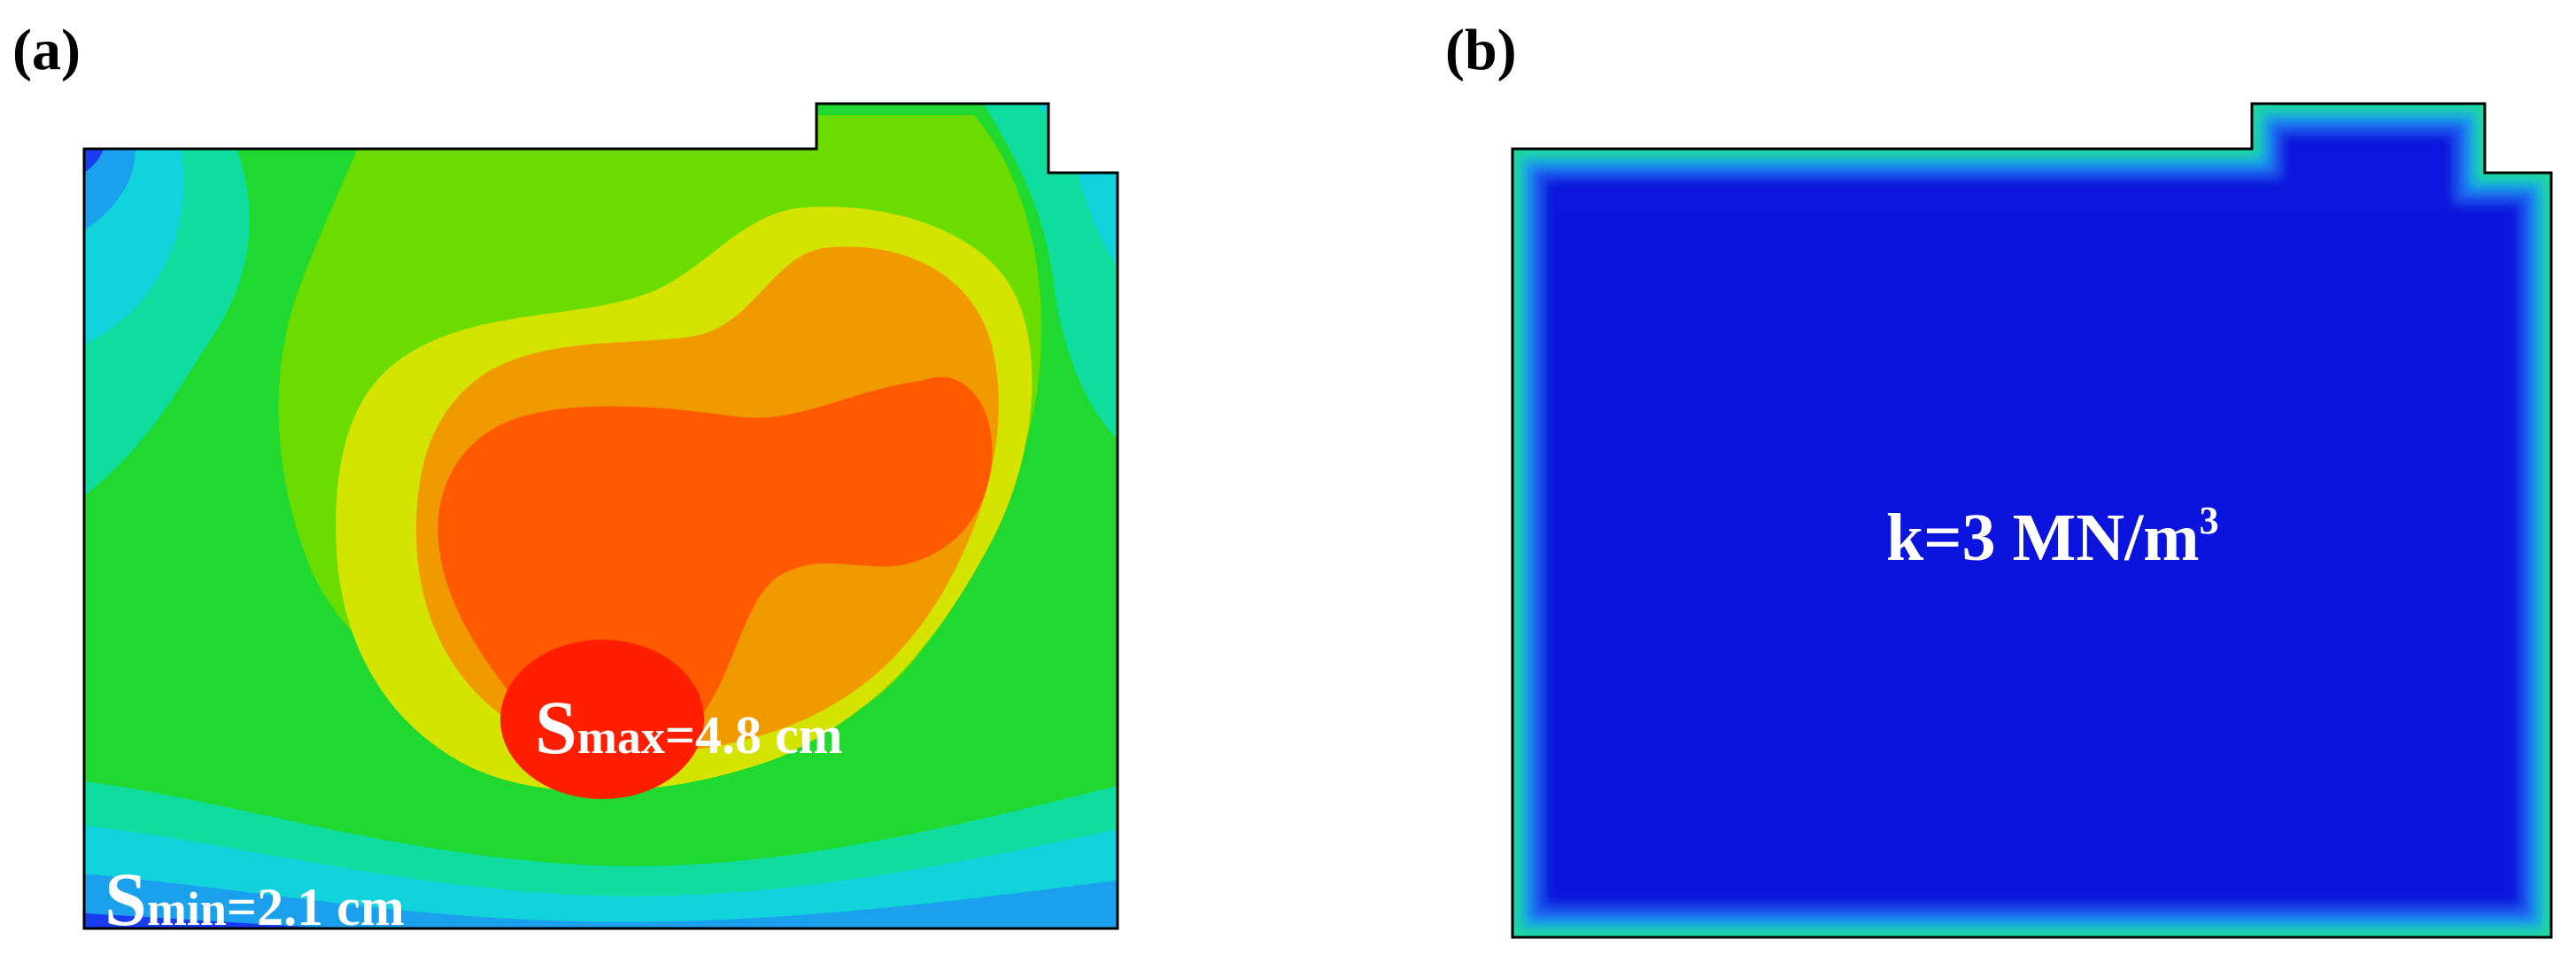 The width and height of the screenshot is (2576, 963). What do you see at coordinates (316, 907) in the screenshot?
I see `s-min-value: =2.1 cm` at bounding box center [316, 907].